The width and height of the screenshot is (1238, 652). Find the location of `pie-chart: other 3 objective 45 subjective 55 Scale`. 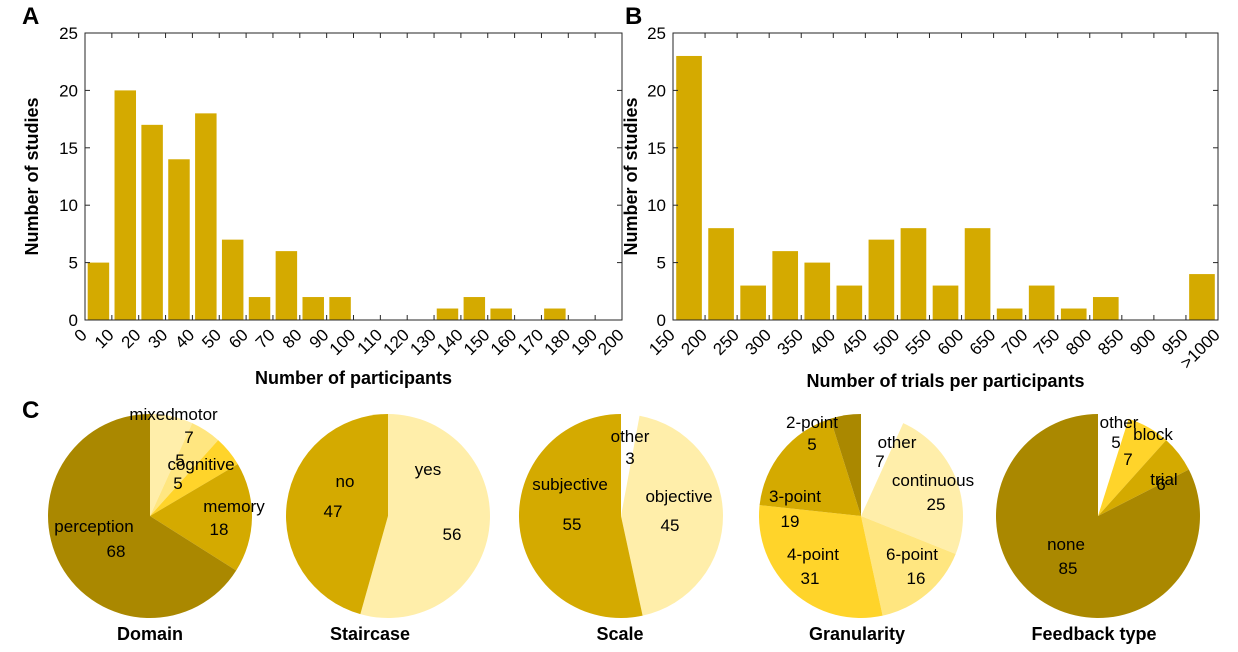

pie-chart: other 3 objective 45 subjective 55 Scale is located at coordinates (620, 528).